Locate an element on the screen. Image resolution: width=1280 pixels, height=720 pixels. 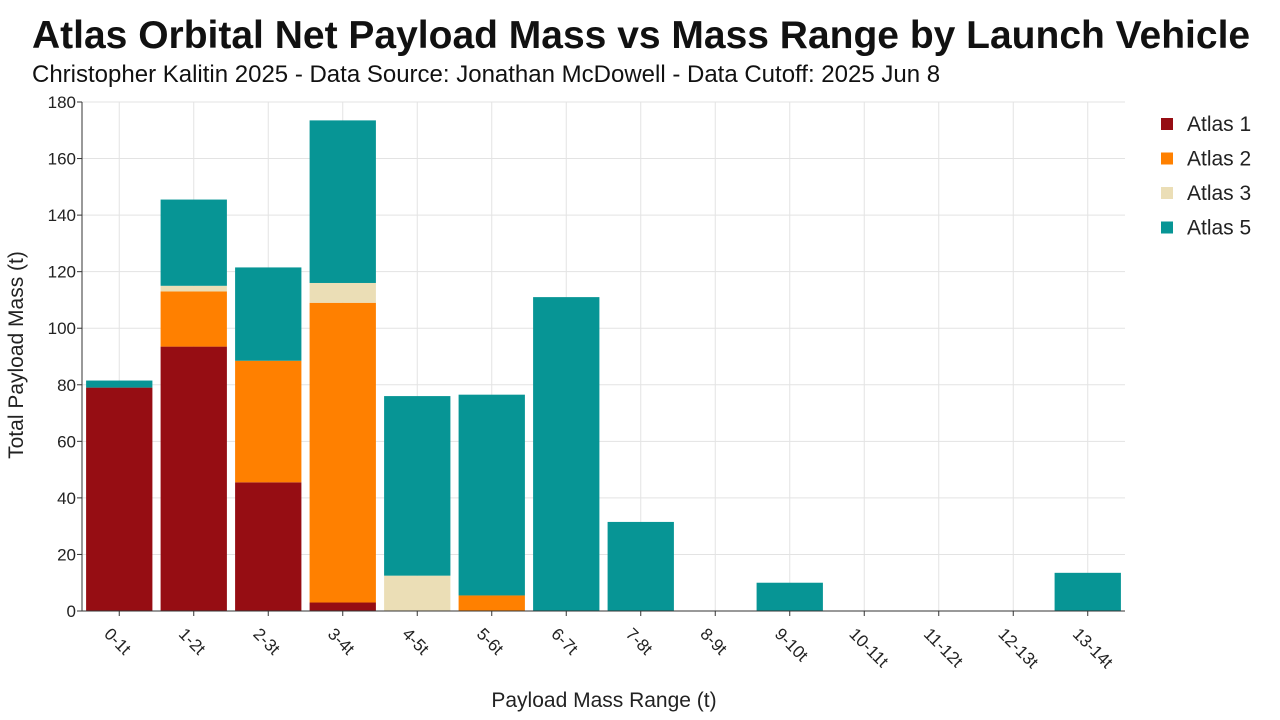
x-tick-label: 4-5t is located at coordinates (415, 641).